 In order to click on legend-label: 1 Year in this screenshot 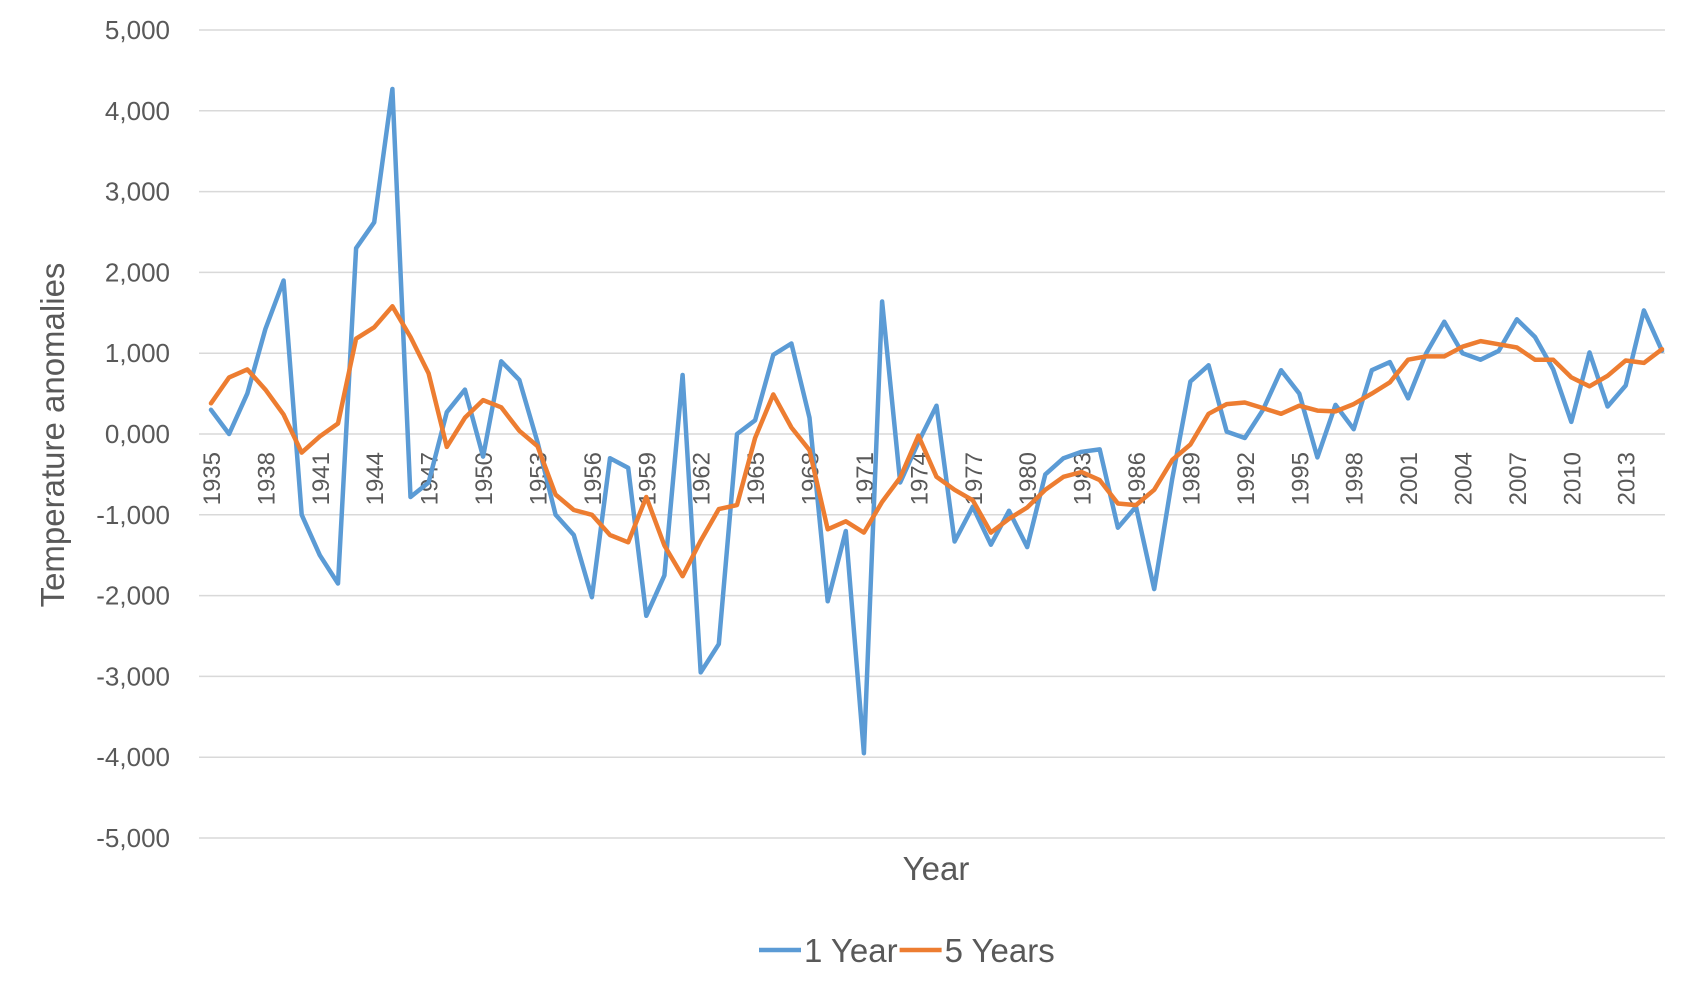, I will do `click(851, 950)`.